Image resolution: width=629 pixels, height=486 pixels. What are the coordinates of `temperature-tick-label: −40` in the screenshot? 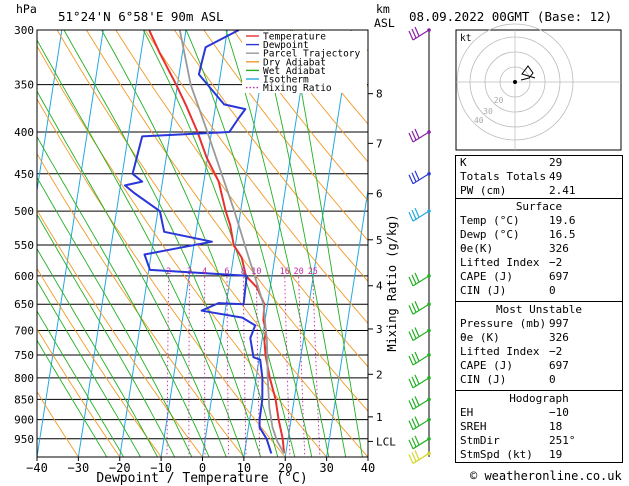 It's located at (37, 468).